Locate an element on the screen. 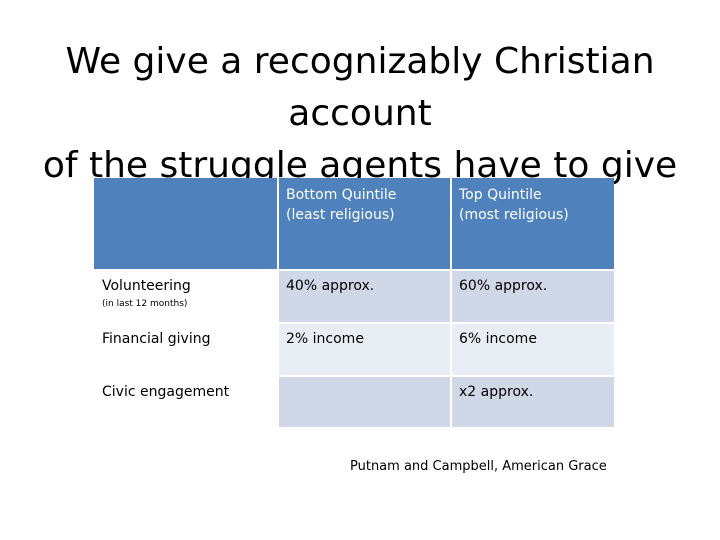 The width and height of the screenshot is (720, 540). header-top-quintile-note: (most religious) is located at coordinates (514, 215).